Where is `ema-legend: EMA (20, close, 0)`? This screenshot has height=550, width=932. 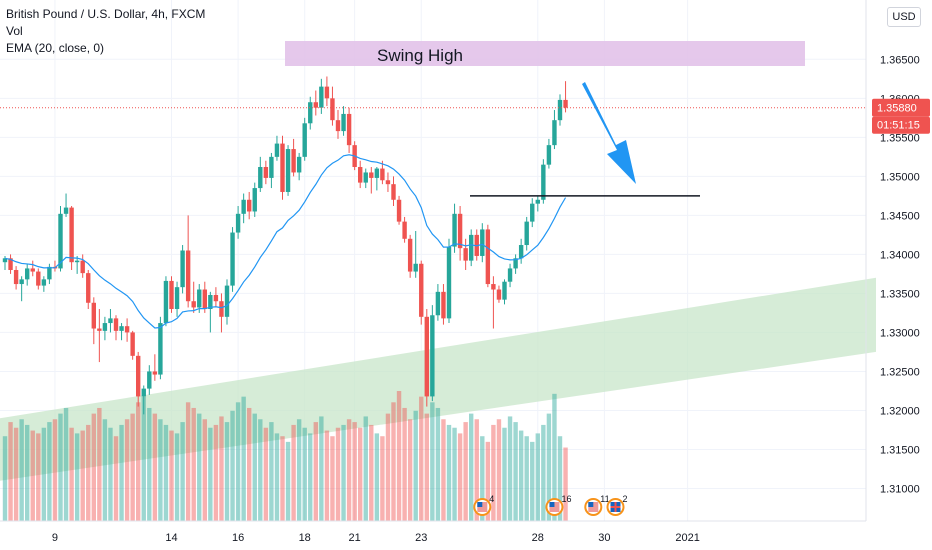 ema-legend: EMA (20, close, 0) is located at coordinates (55, 48).